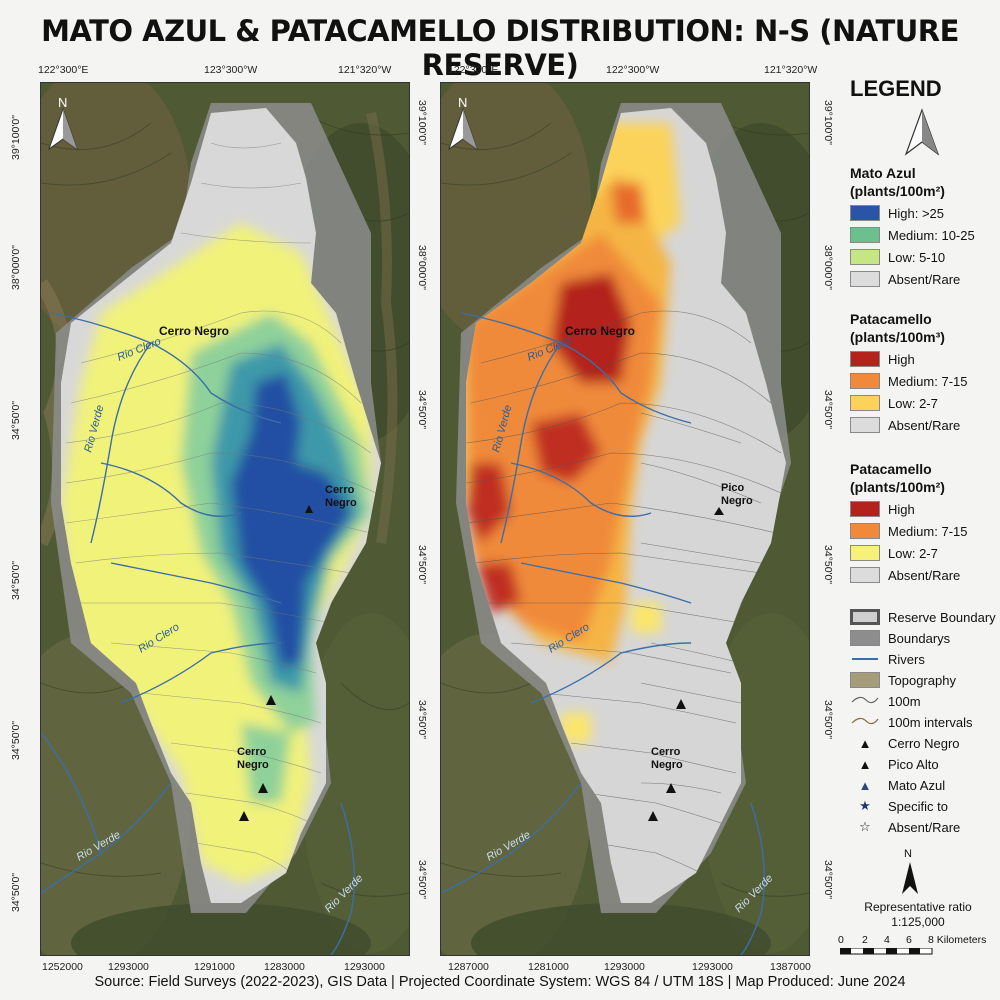  I want to click on legend-label: Reserve Boundary, so click(942, 617).